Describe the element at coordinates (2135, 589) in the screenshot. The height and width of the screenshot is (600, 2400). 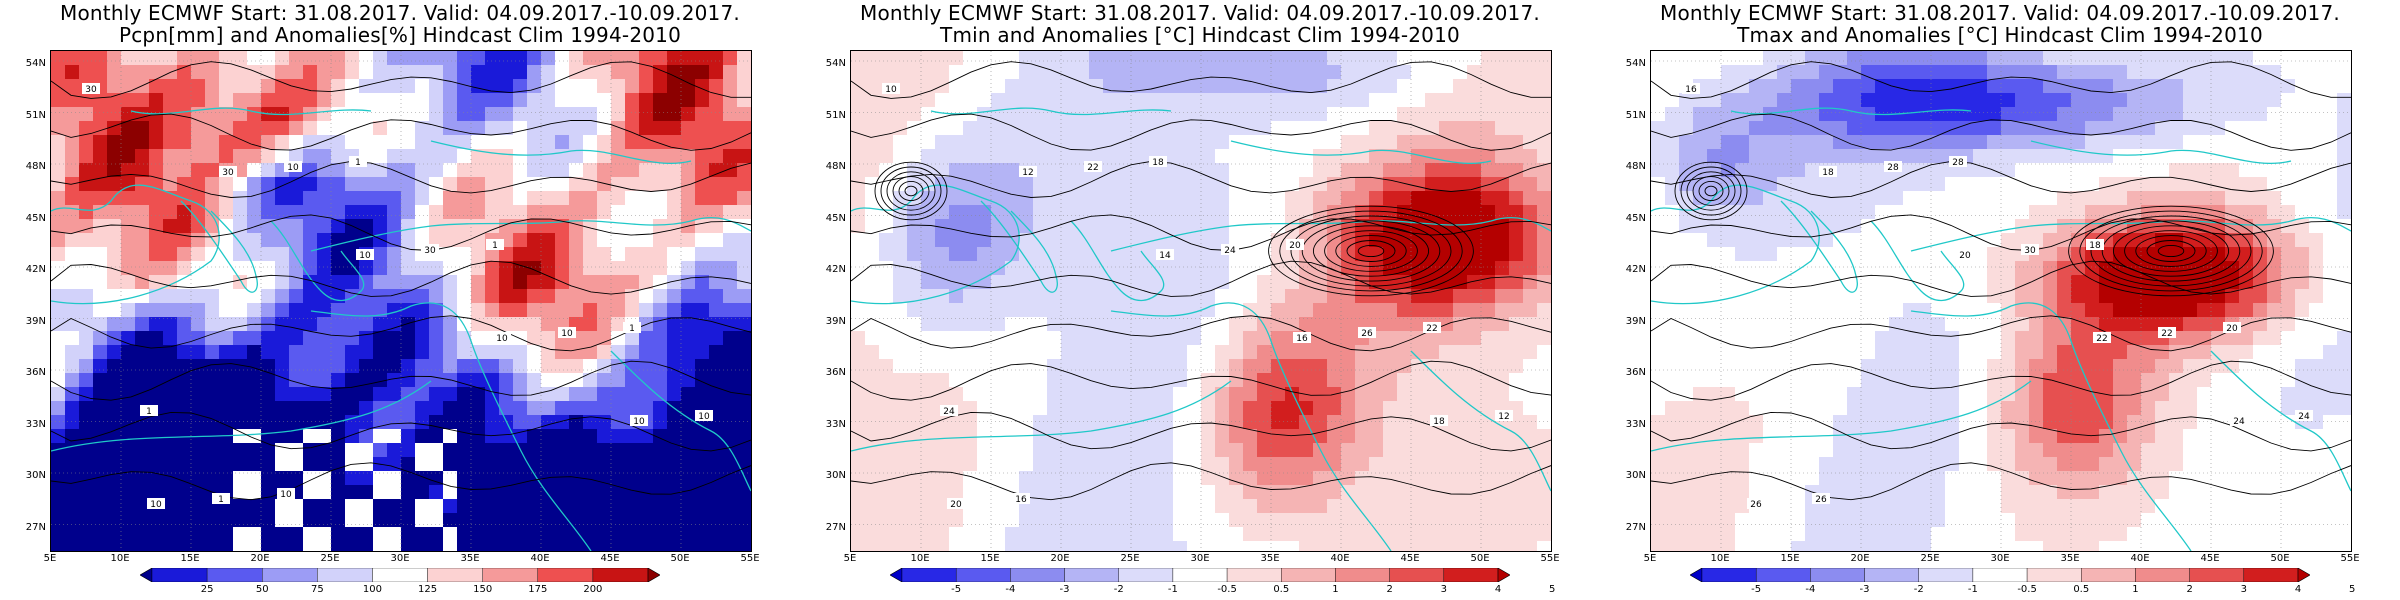
I see `colorbar-label: 1` at that location.